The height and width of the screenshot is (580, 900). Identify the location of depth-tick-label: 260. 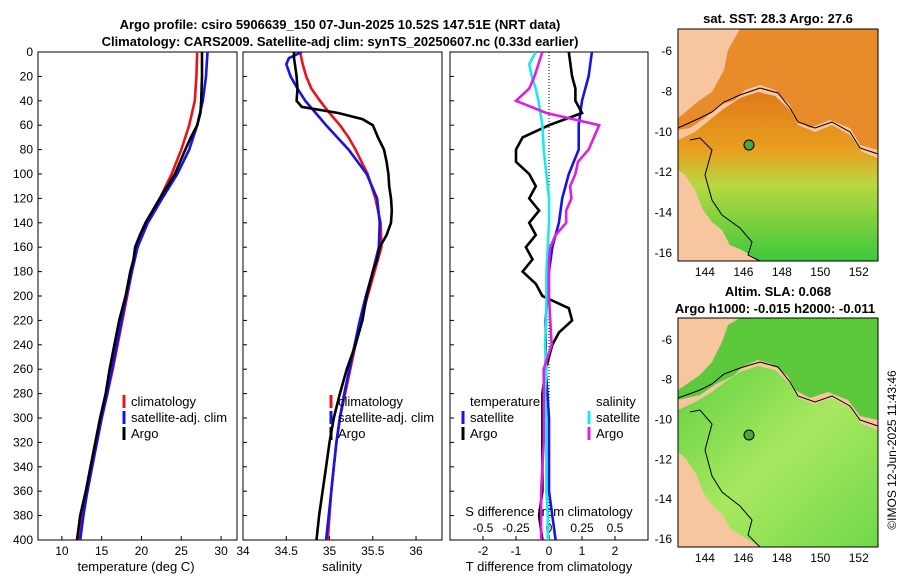
(23, 369).